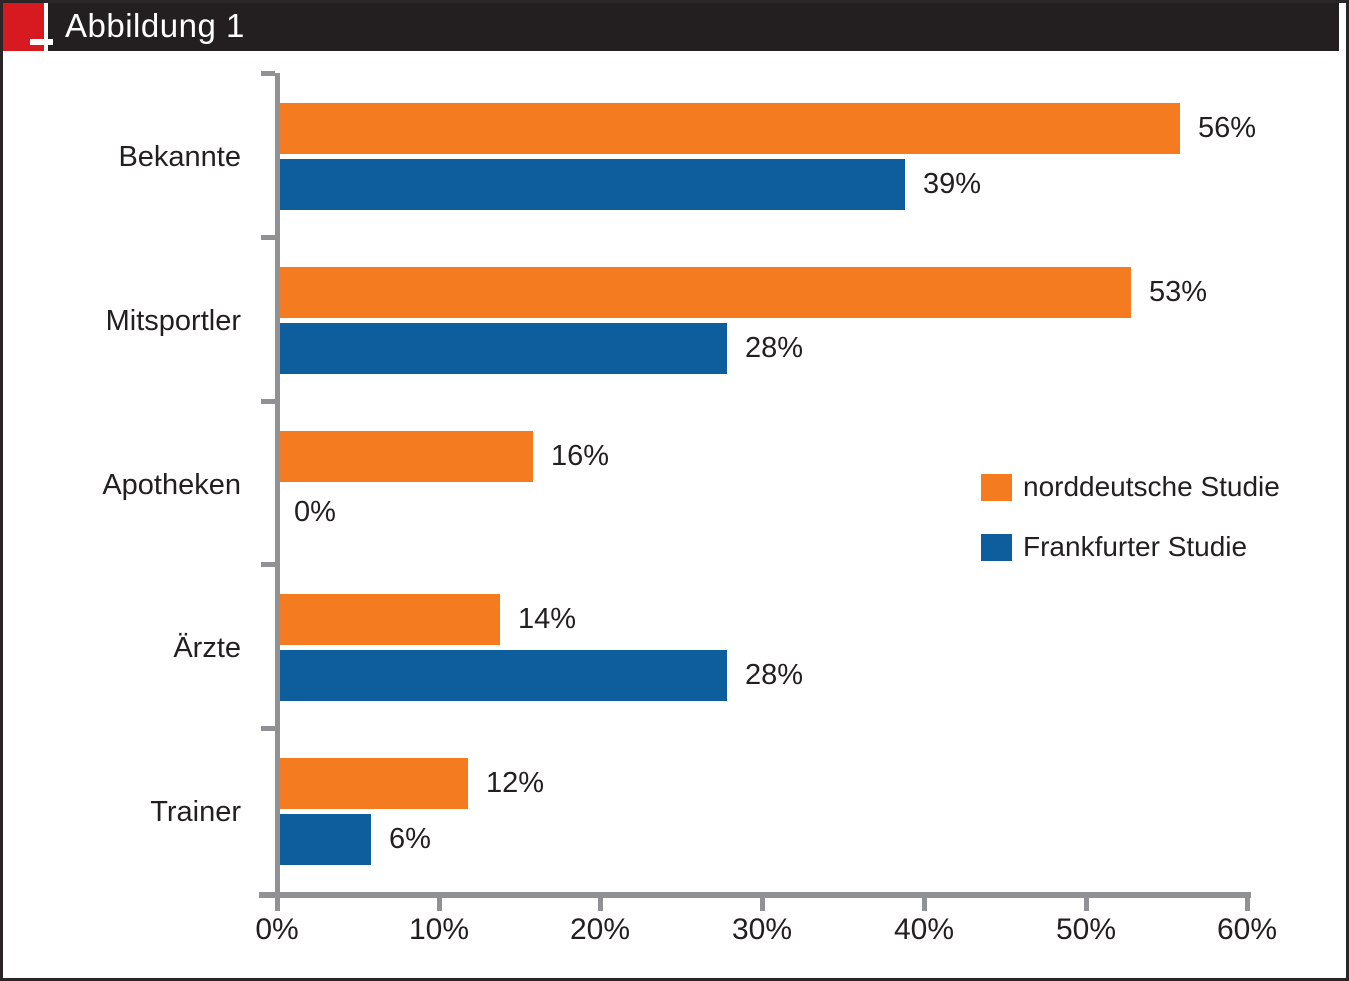  Describe the element at coordinates (1247, 929) in the screenshot. I see `x-tick-label: 60%` at that location.